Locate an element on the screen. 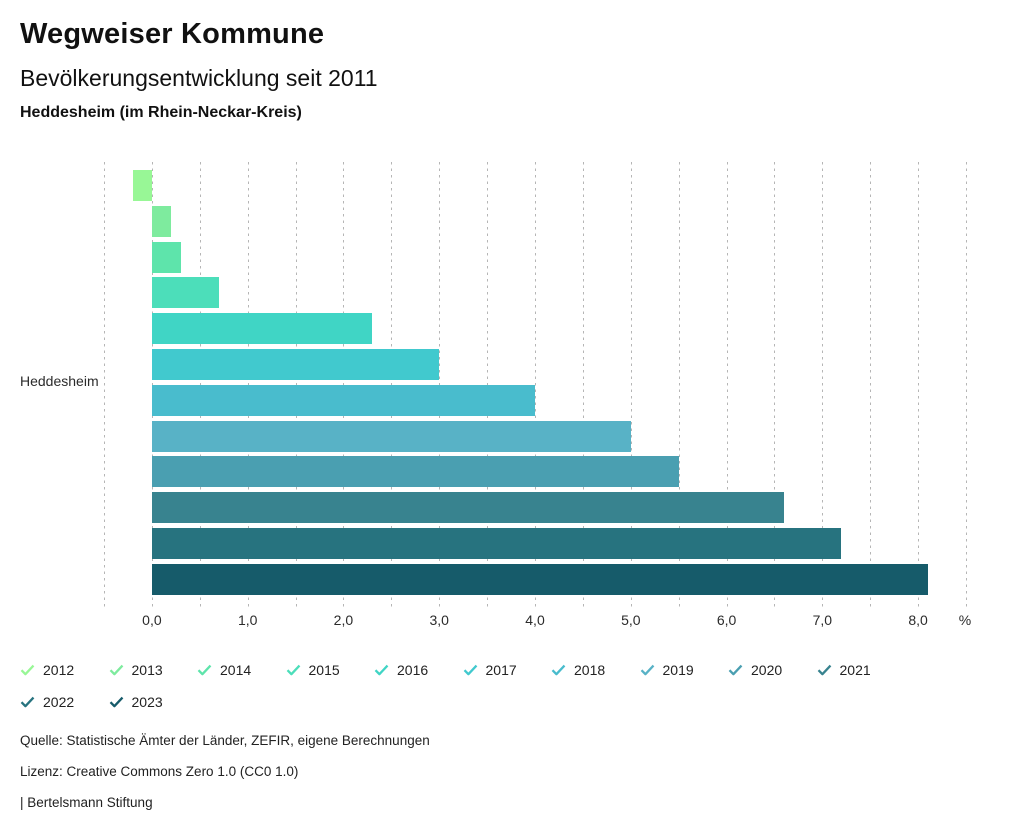 The image size is (1024, 835). legend-label: 2021 is located at coordinates (855, 670).